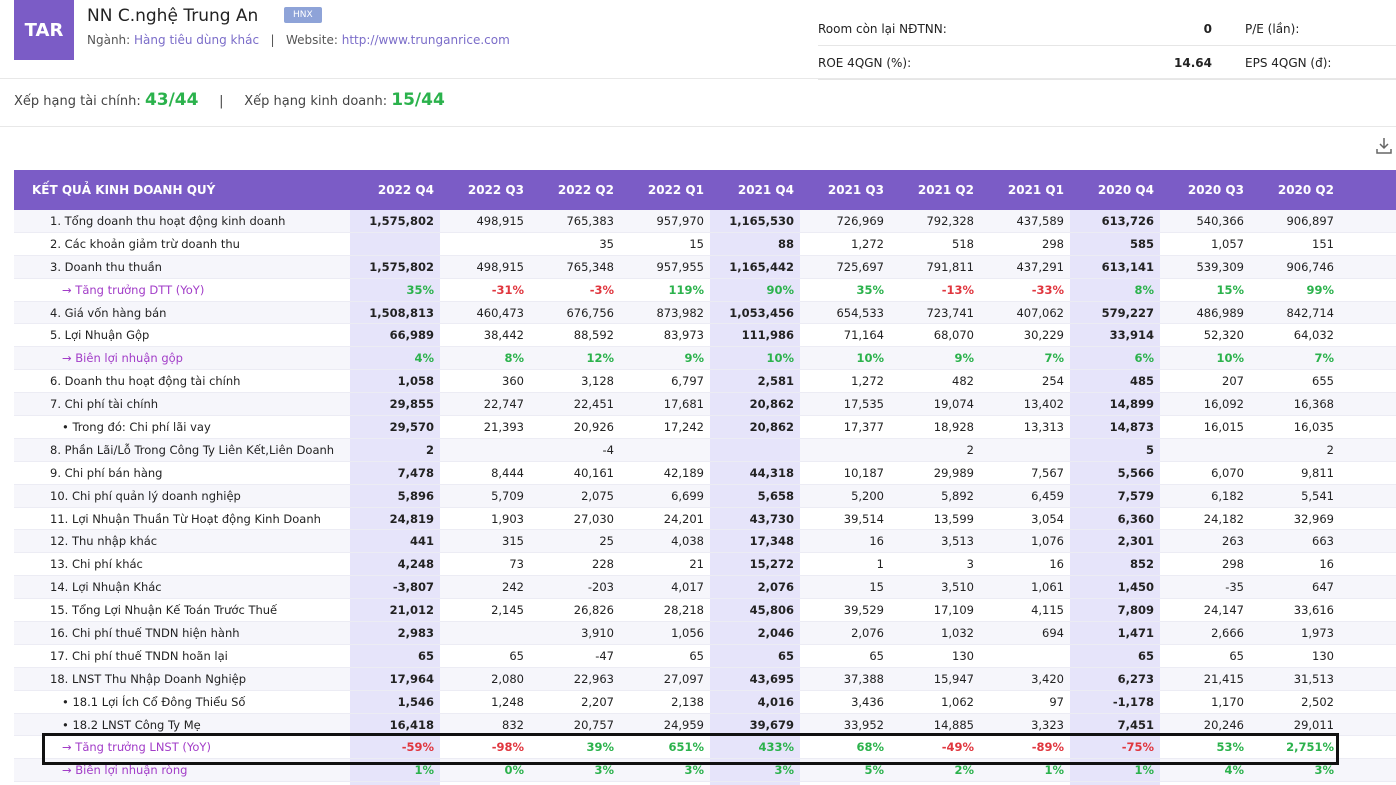 The width and height of the screenshot is (1396, 785). What do you see at coordinates (1220, 266) in the screenshot?
I see `cell: 539,309` at bounding box center [1220, 266].